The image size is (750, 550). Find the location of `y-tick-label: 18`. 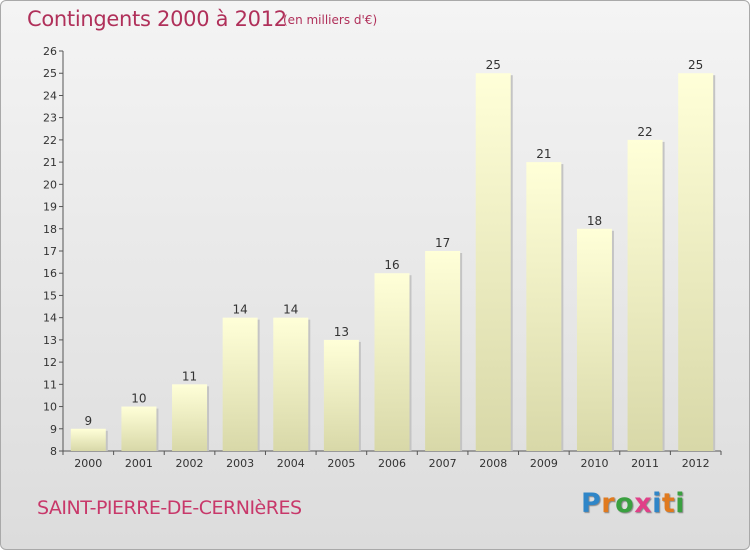

y-tick-label: 18 is located at coordinates (50, 229).